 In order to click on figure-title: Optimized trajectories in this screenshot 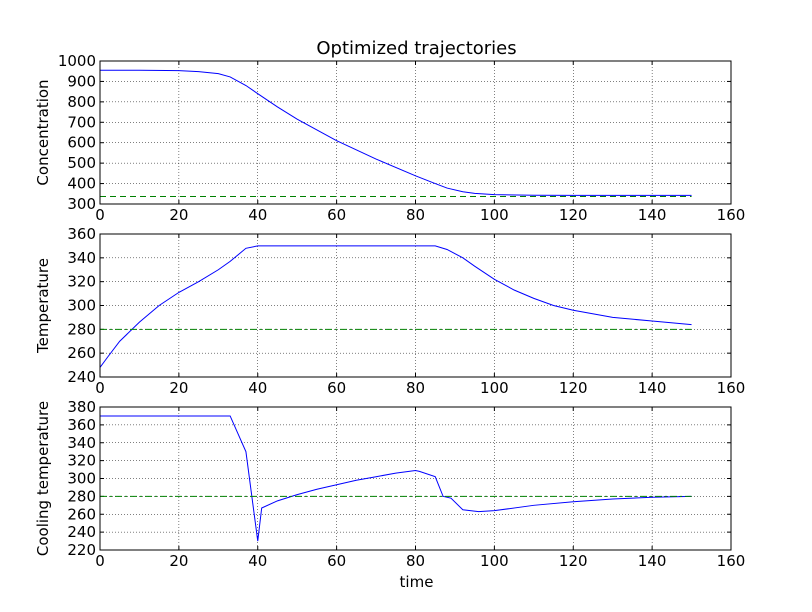, I will do `click(416, 48)`.